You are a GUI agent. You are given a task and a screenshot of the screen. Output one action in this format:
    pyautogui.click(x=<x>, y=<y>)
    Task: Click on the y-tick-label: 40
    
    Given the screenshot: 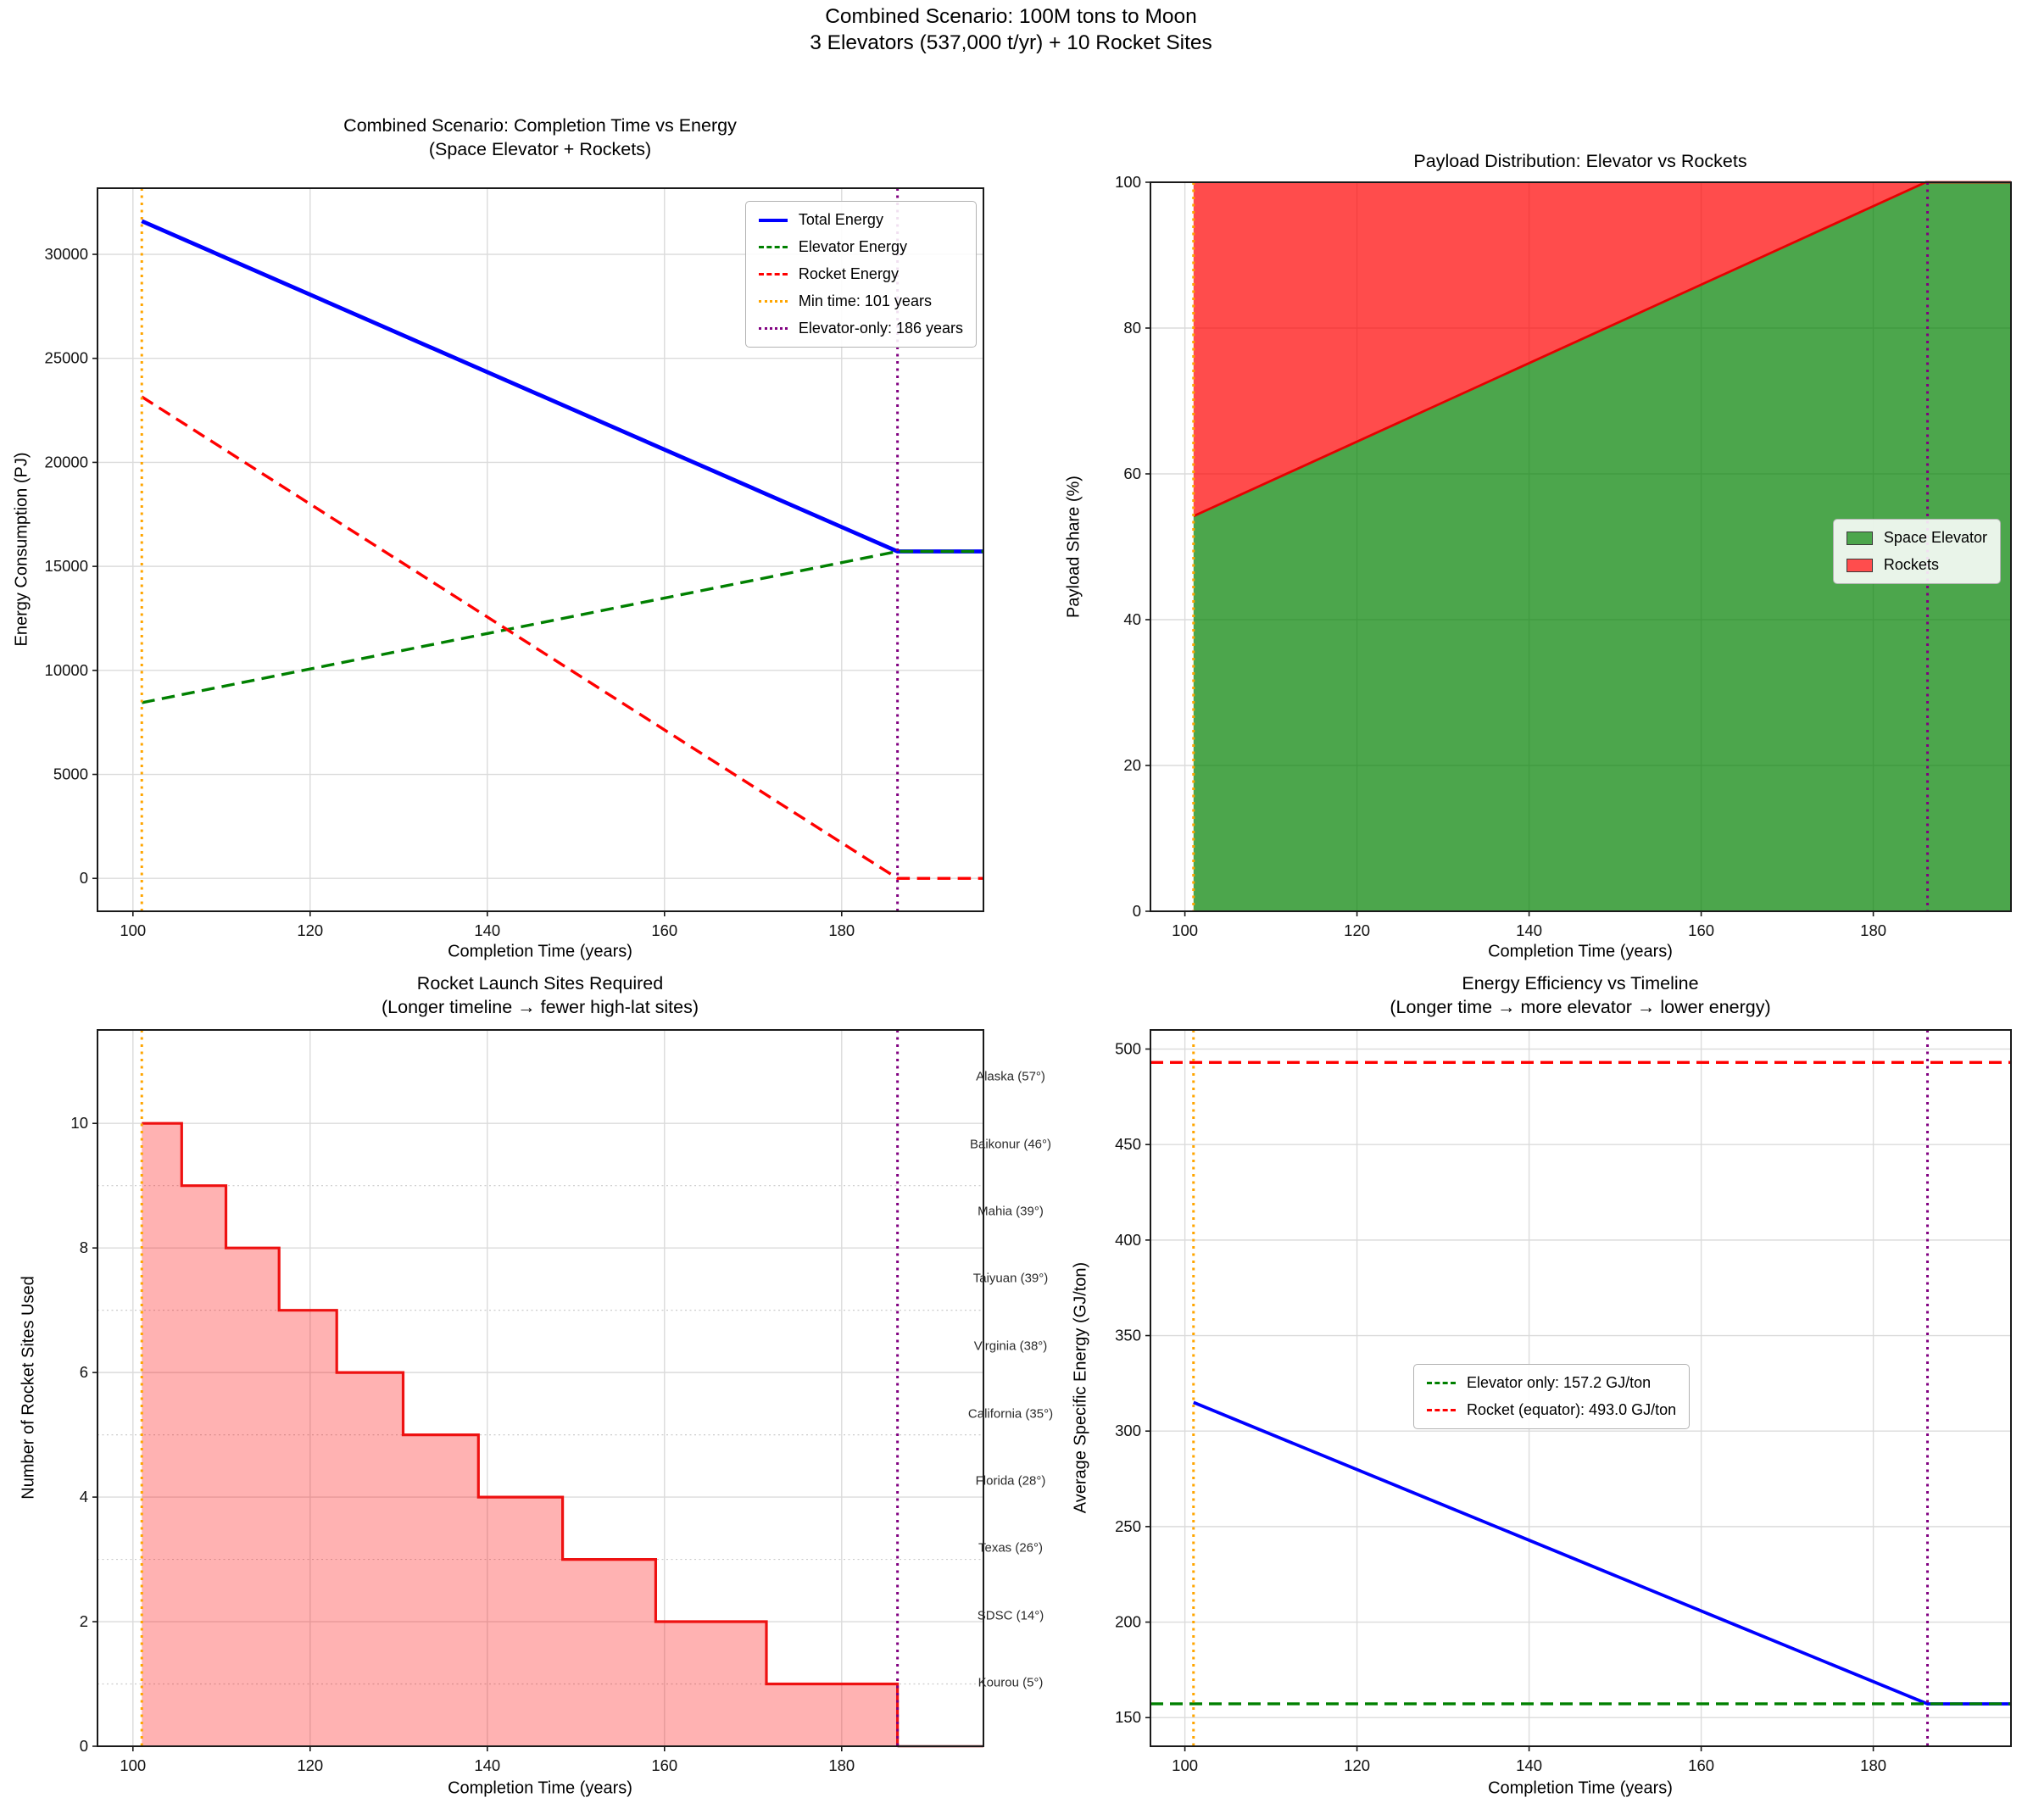 What is the action you would take?
    pyautogui.click(x=1132, y=619)
    